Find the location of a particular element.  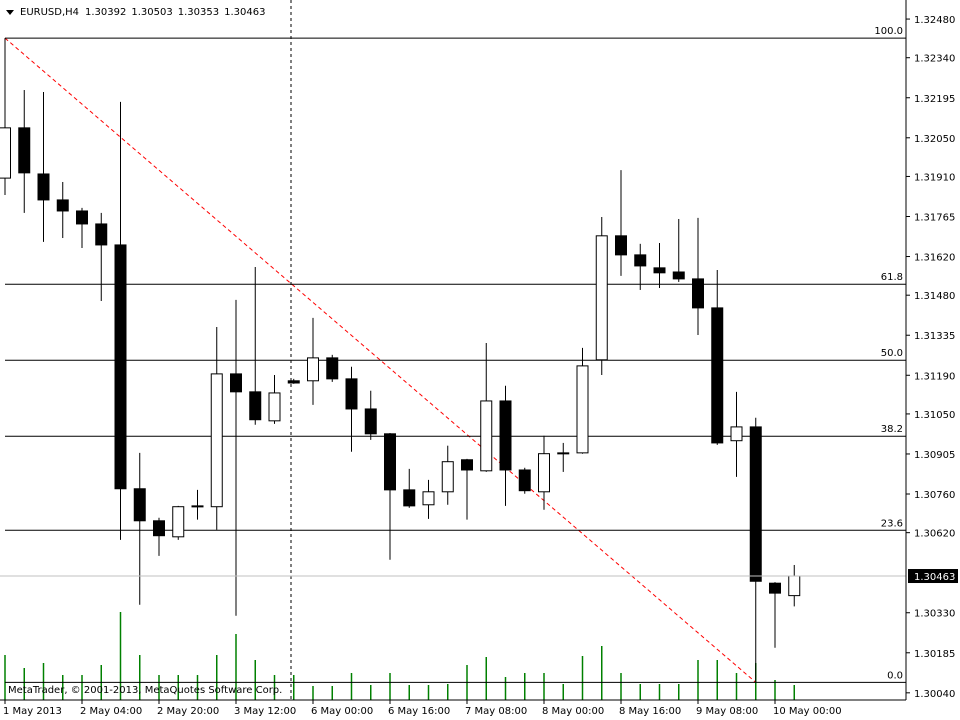

x-tick-label: 9 May 08:00 is located at coordinates (727, 711).